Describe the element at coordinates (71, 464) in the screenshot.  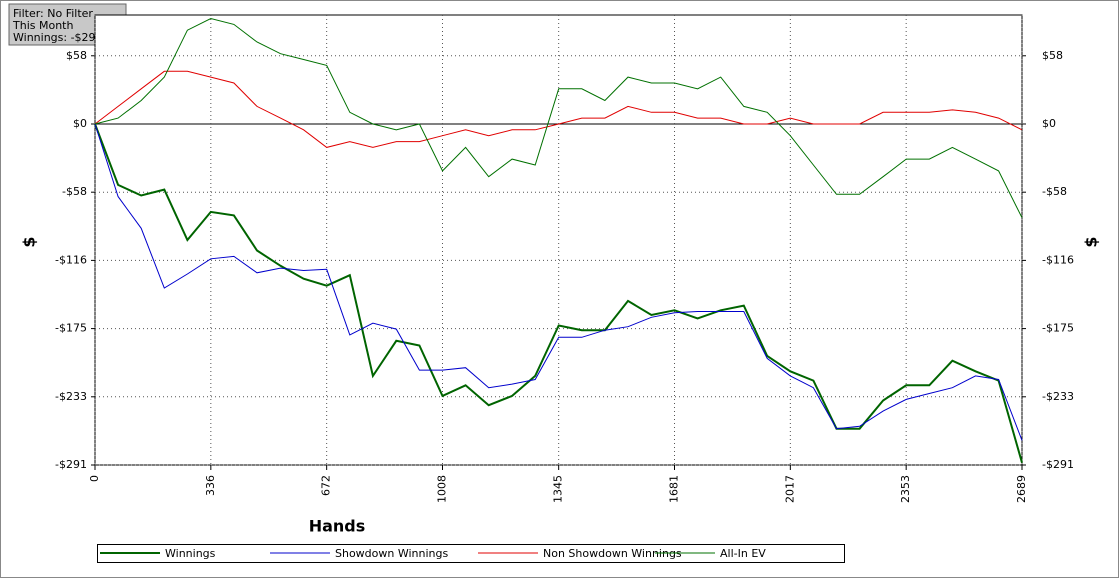
I see `y-tick-label: -$291` at that location.